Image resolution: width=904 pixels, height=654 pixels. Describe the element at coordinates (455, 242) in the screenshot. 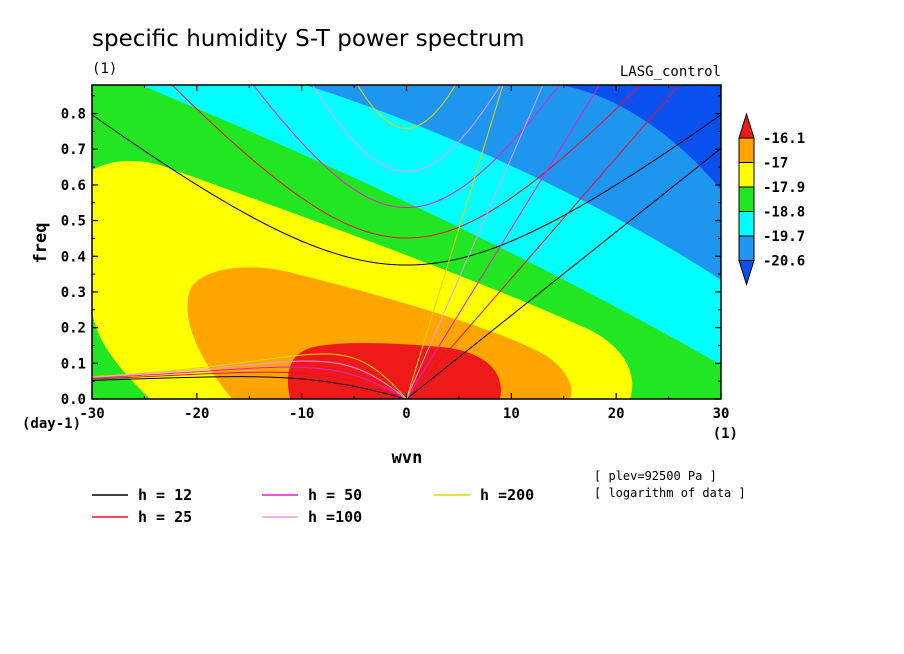

I see `kelvin-curve-h200` at that location.